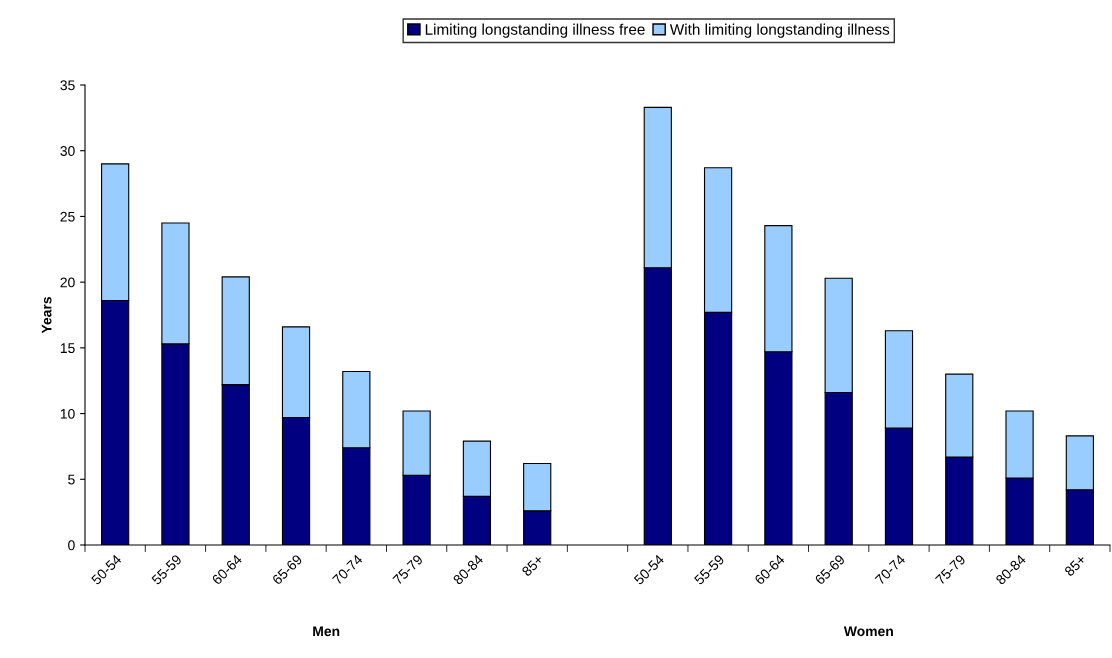  I want to click on y-tick-label: 25, so click(67, 216).